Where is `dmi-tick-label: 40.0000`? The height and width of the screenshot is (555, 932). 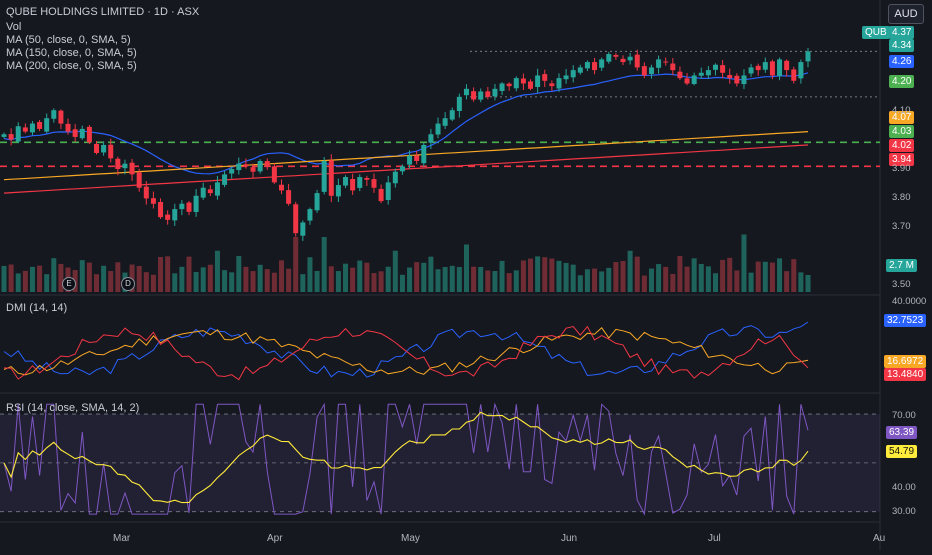
dmi-tick-label: 40.0000 is located at coordinates (909, 301).